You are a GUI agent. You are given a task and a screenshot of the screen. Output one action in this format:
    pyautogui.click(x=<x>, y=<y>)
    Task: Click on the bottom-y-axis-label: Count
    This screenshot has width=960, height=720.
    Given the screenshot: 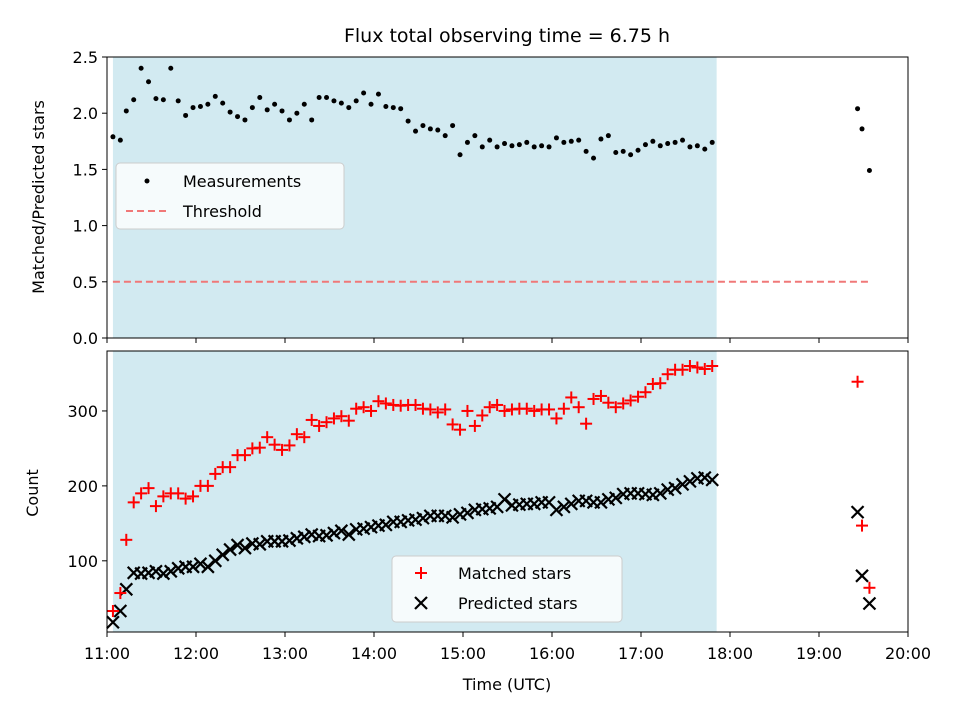 What is the action you would take?
    pyautogui.click(x=32, y=493)
    